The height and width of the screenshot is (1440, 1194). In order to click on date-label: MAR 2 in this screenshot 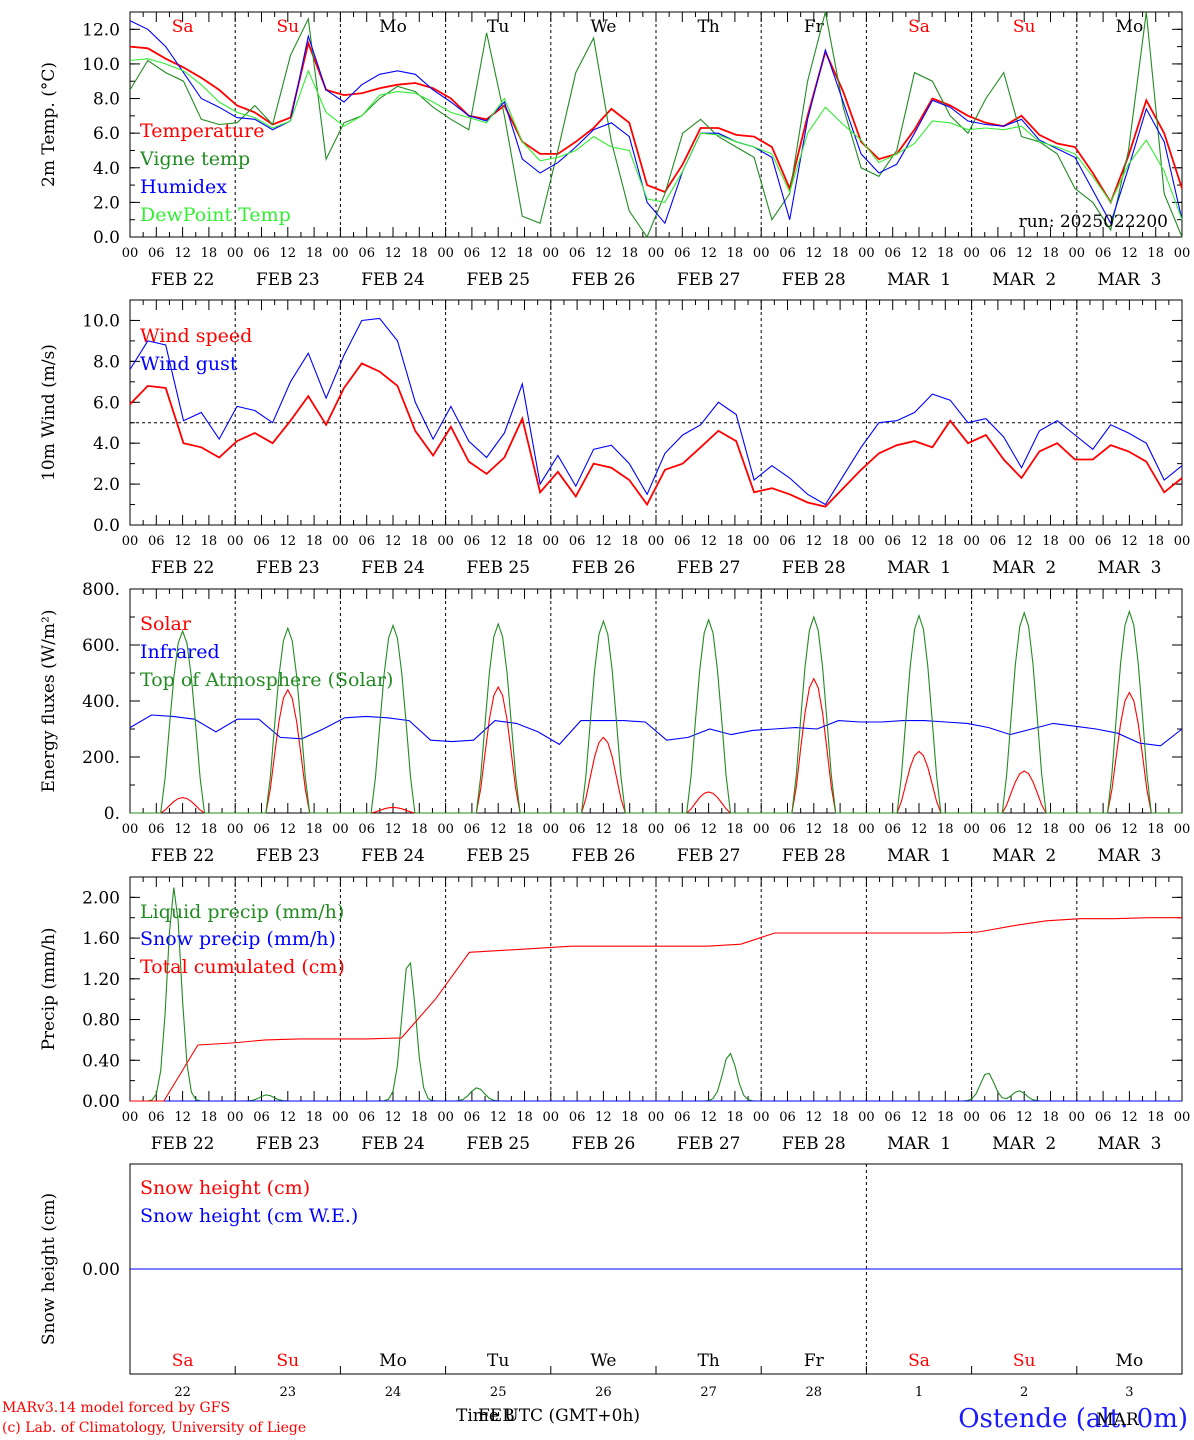, I will do `click(1024, 856)`.